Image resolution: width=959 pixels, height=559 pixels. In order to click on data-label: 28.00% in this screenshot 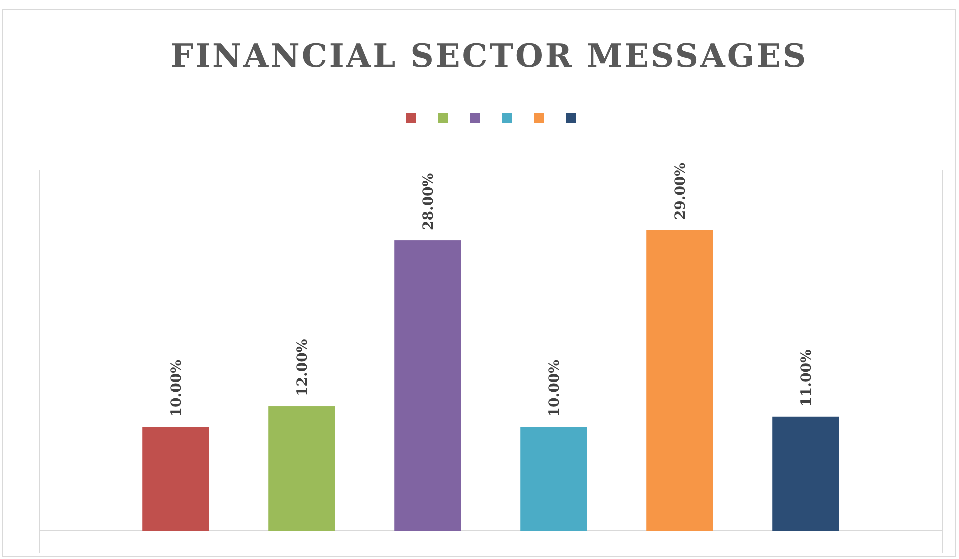, I will do `click(429, 202)`.